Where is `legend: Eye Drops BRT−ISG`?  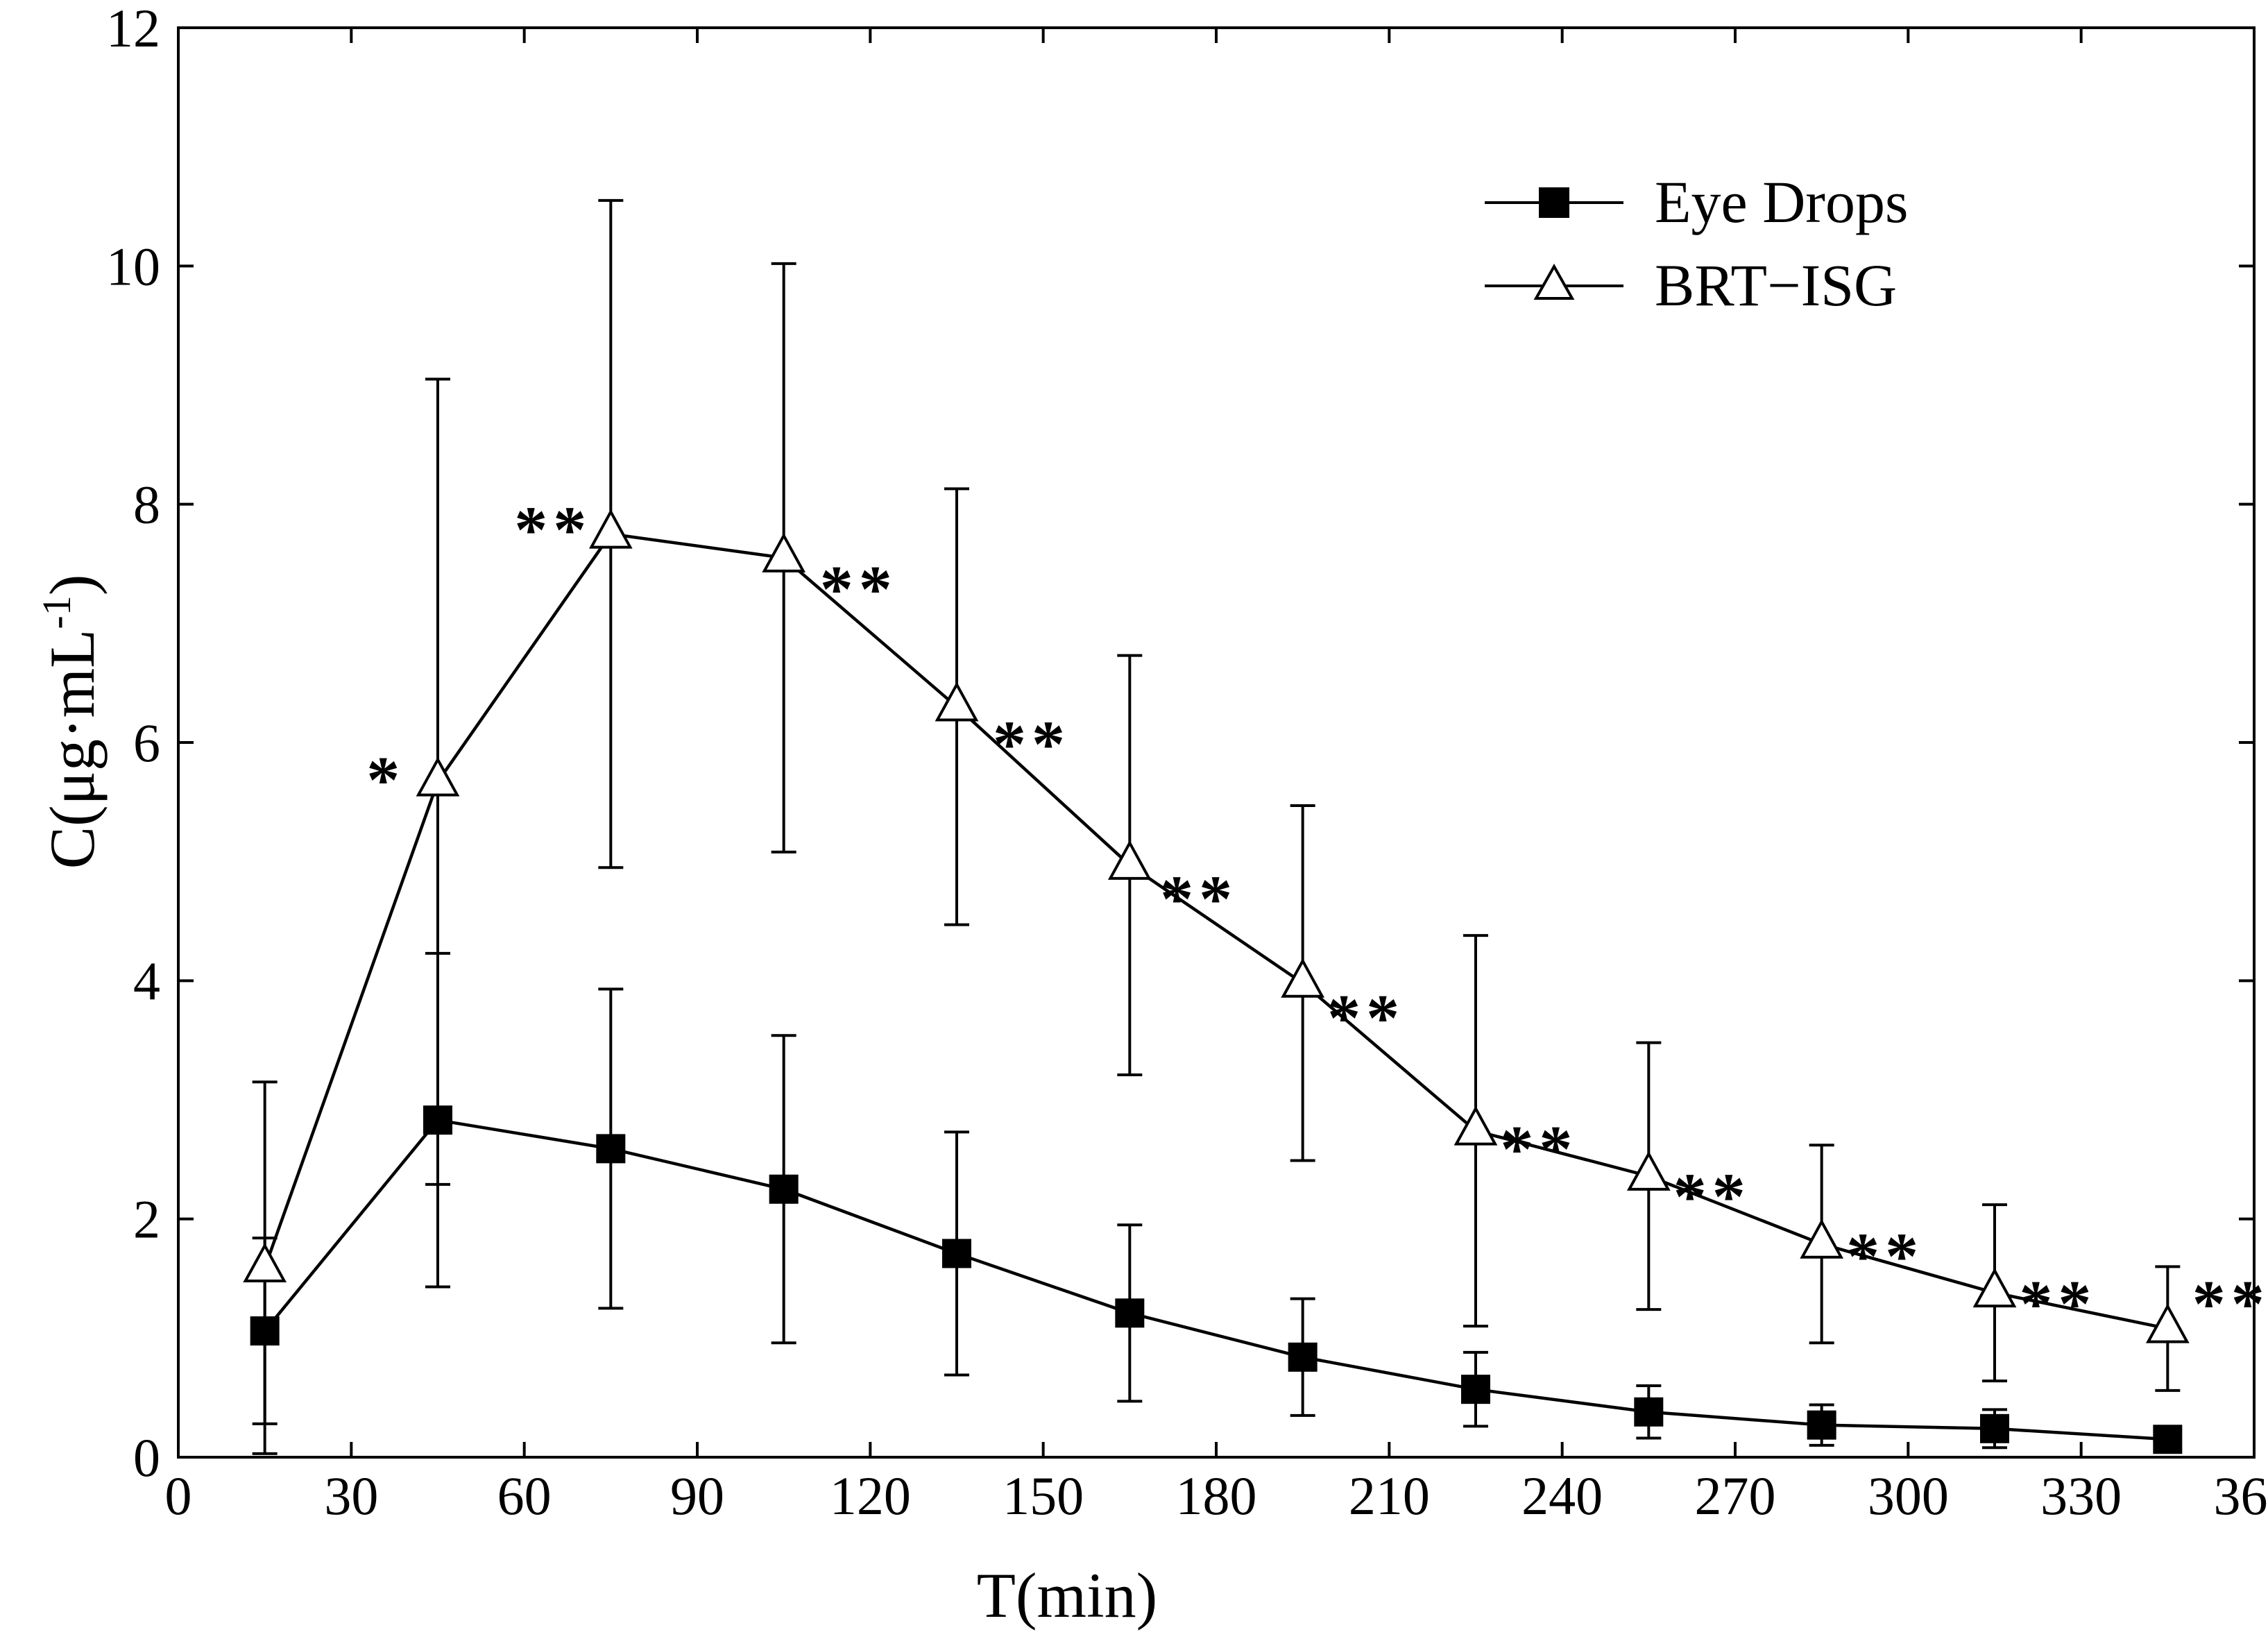 legend: Eye Drops BRT−ISG is located at coordinates (1696, 244).